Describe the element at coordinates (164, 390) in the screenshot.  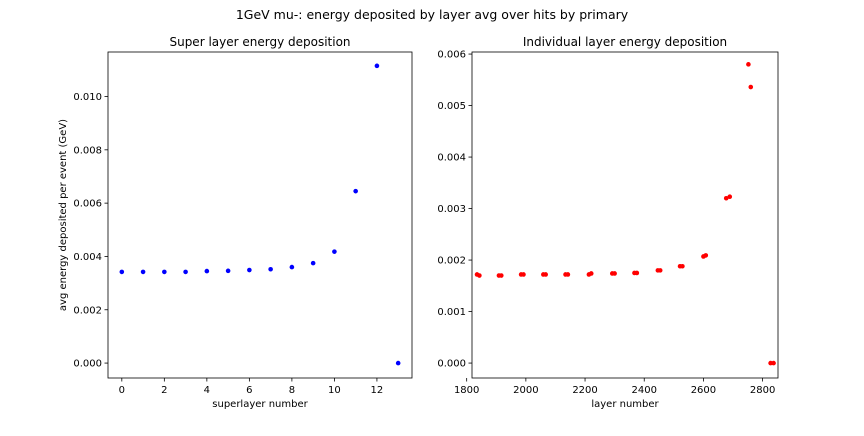
I see `left-x-tick-label: 2` at that location.